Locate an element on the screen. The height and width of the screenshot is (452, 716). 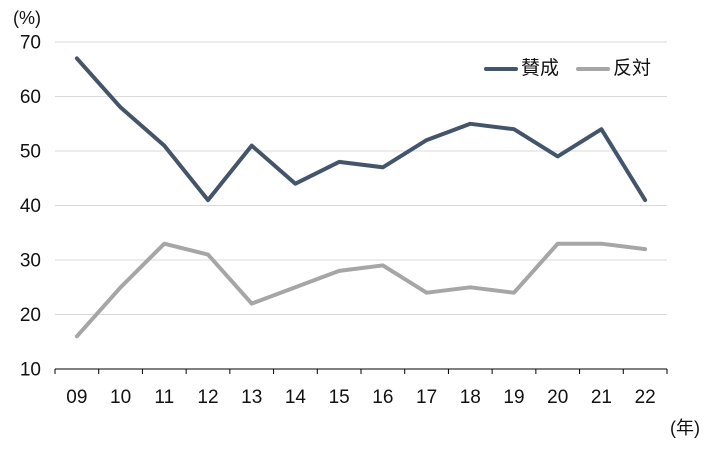
y-tick-label-60: 60 is located at coordinates (30, 97).